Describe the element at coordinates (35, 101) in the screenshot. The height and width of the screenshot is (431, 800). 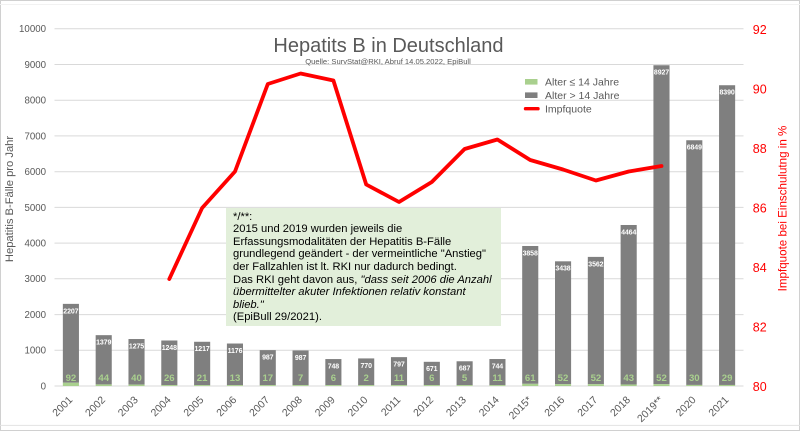
I see `svg-text: 8000` at that location.